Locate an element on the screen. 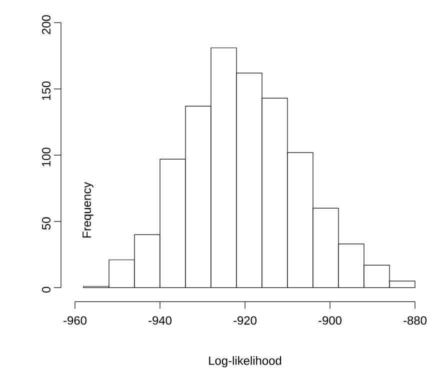 This screenshot has height=370, width=439. y-tick-label: 150 is located at coordinates (46, 90).